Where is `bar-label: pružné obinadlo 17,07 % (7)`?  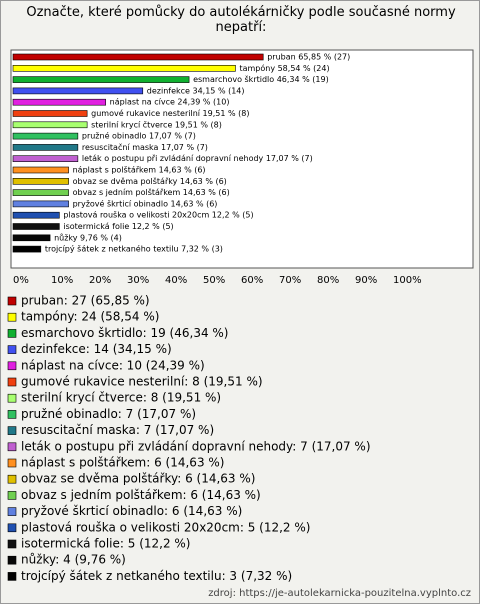
bar-label: pružné obinadlo 17,07 % (7) is located at coordinates (139, 136).